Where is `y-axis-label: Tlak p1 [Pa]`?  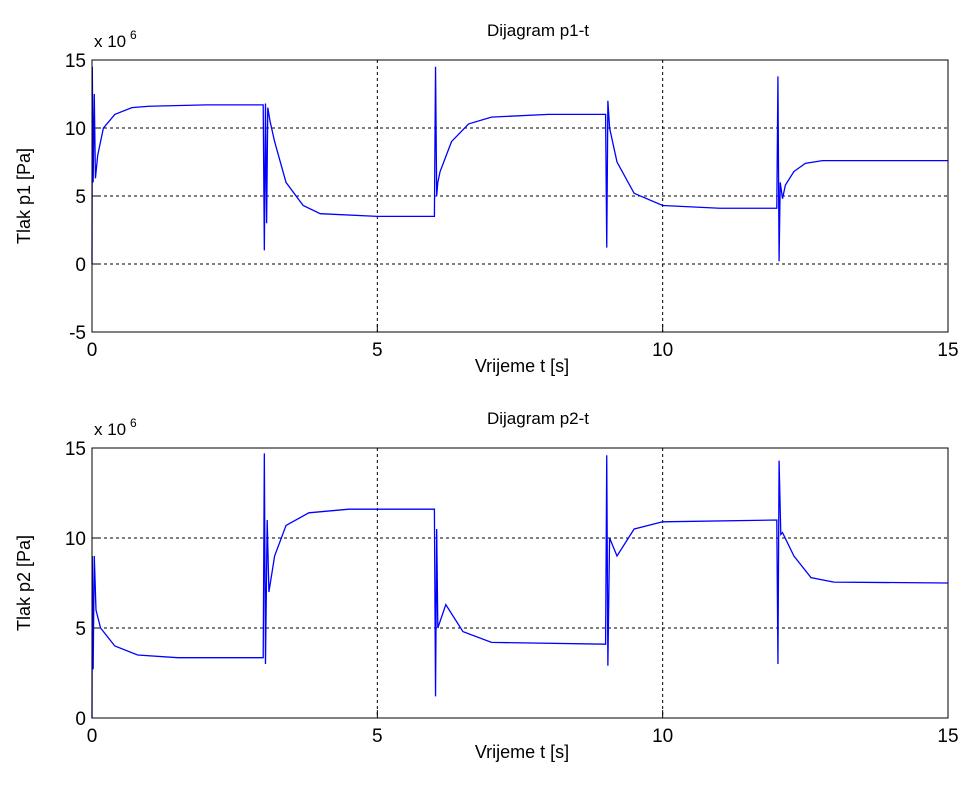 y-axis-label: Tlak p1 [Pa] is located at coordinates (24, 196).